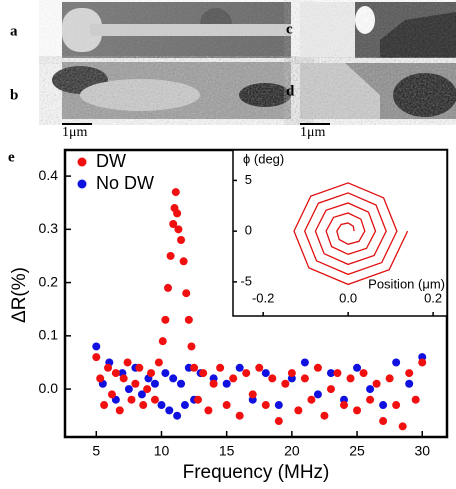  Describe the element at coordinates (256, 472) in the screenshot. I see `x-axis-label: Frequency (MHz)` at that location.